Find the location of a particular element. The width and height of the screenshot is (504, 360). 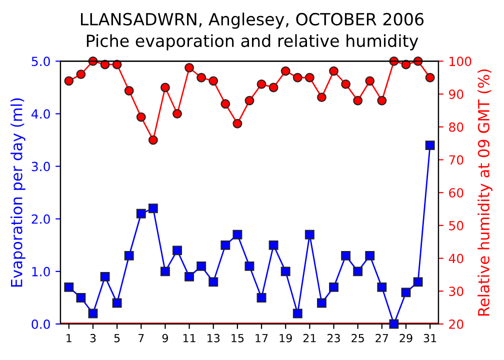

chart-subtitle: Piche evaporation and relative humidity is located at coordinates (252, 42).